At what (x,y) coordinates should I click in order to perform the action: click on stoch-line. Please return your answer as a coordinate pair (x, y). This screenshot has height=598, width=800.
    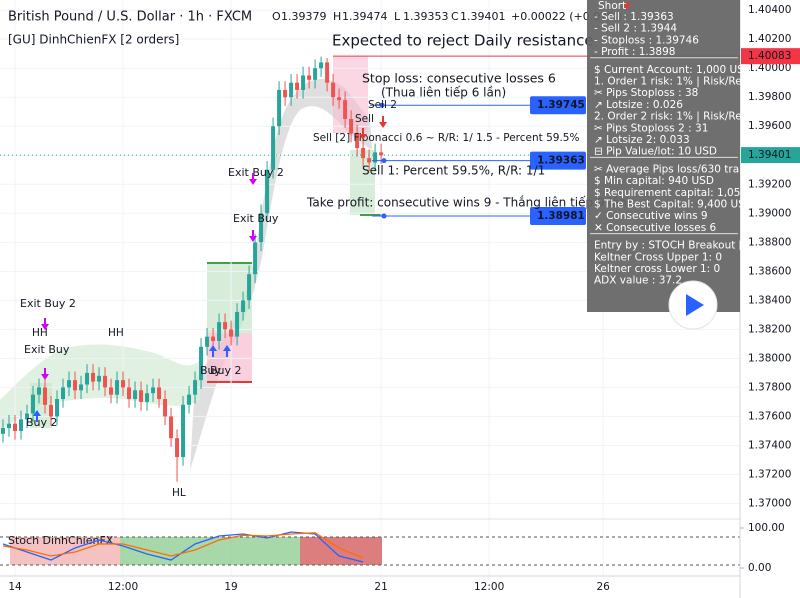
    Looking at the image, I should click on (183, 545).